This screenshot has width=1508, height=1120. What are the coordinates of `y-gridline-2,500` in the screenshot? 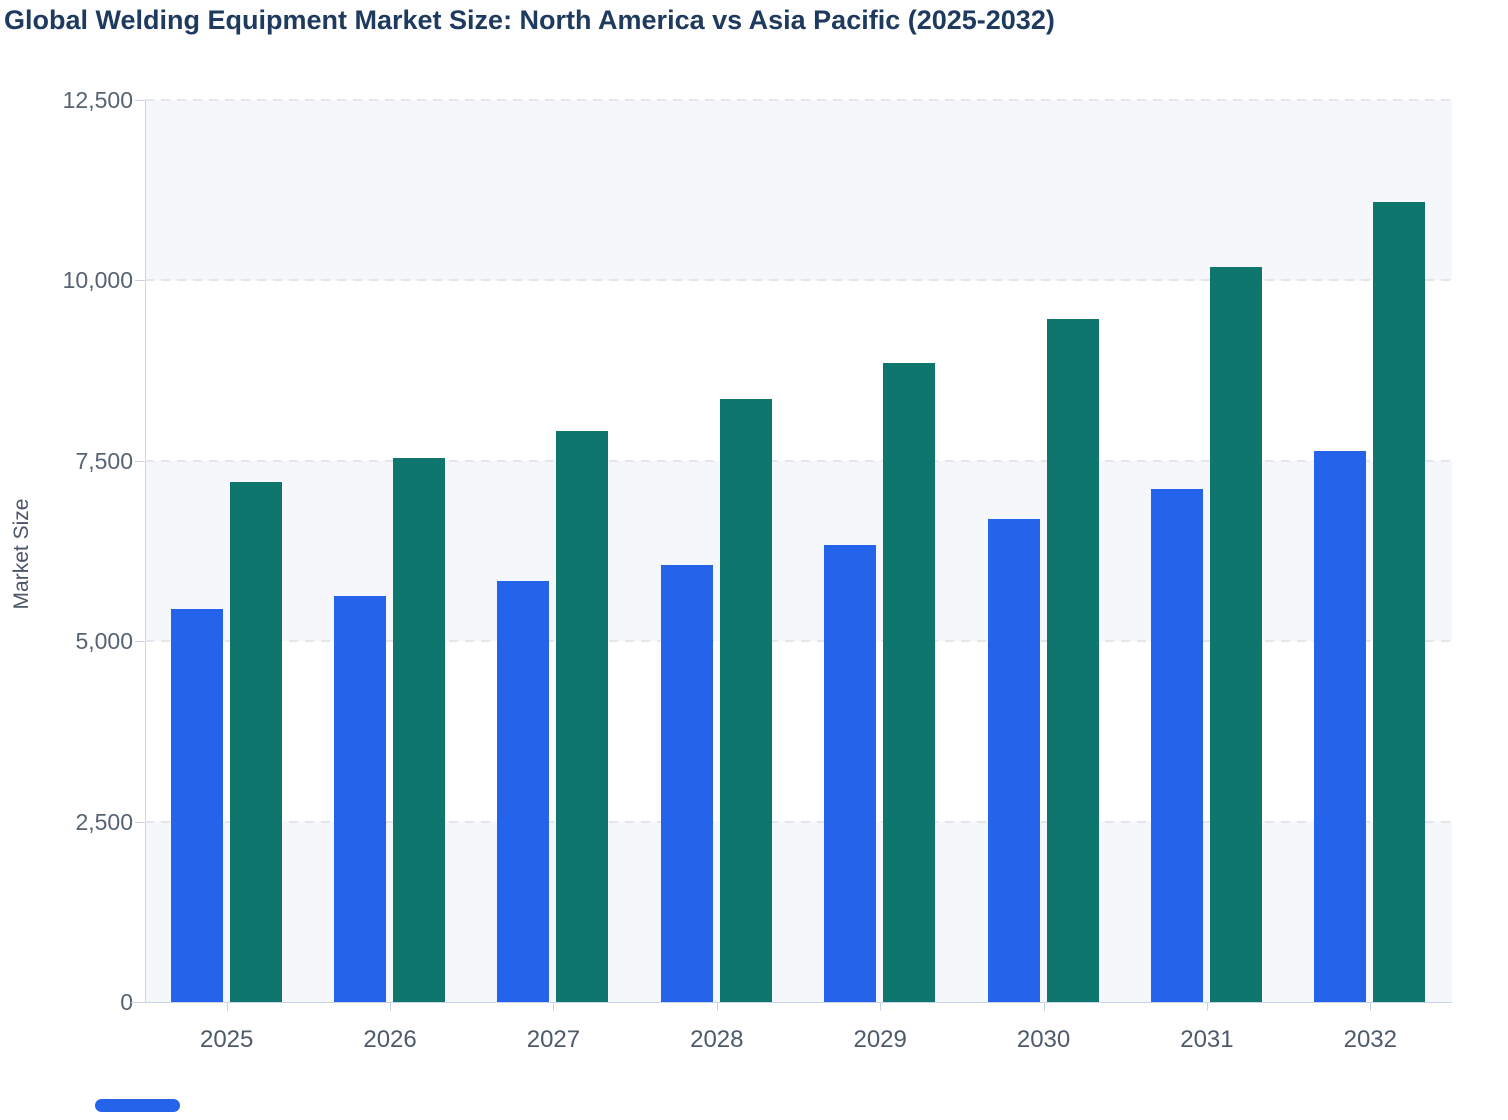 It's located at (798, 821).